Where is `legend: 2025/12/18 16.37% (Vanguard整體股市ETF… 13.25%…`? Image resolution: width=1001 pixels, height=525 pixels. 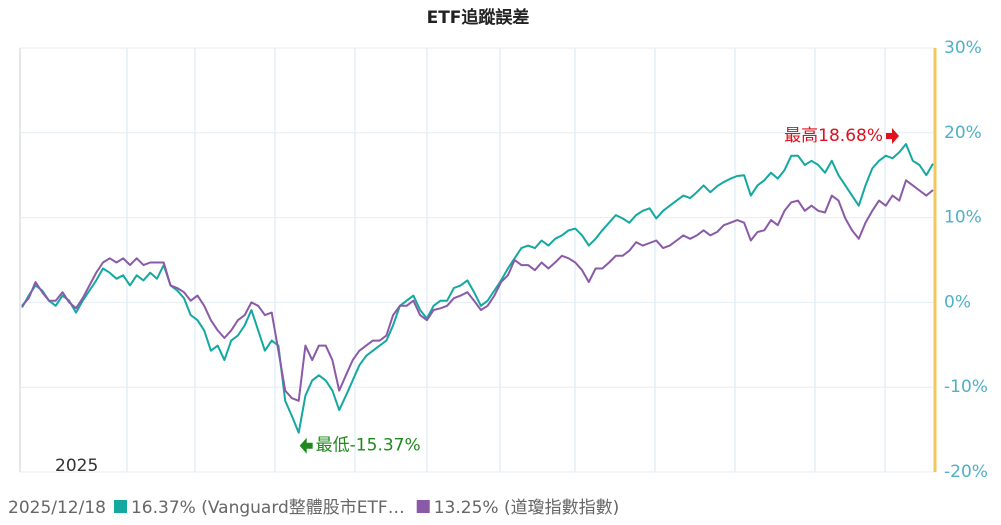 legend: 2025/12/18 16.37% (Vanguard整體股市ETF… 13.25%… is located at coordinates (313, 508).